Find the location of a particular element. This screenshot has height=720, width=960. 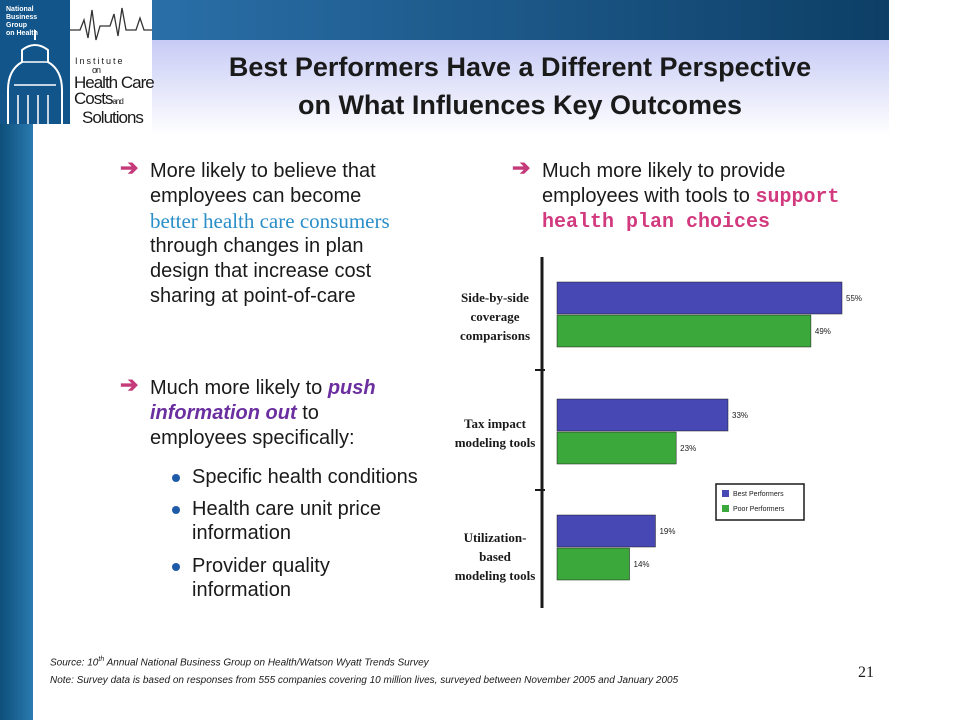

title-background is located at coordinates (520, 87).